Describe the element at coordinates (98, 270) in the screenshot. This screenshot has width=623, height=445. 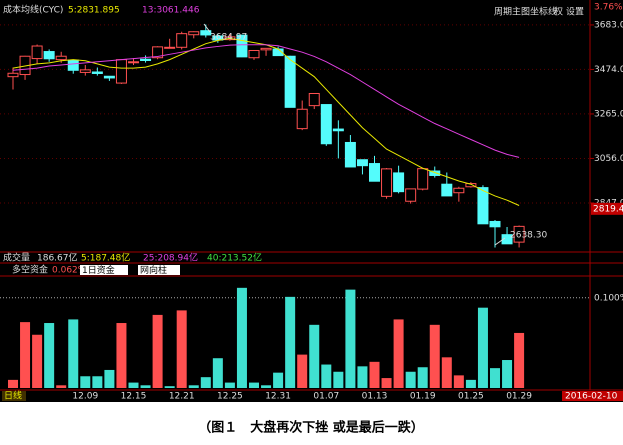
I see `dropdown-label: 1日资金` at that location.